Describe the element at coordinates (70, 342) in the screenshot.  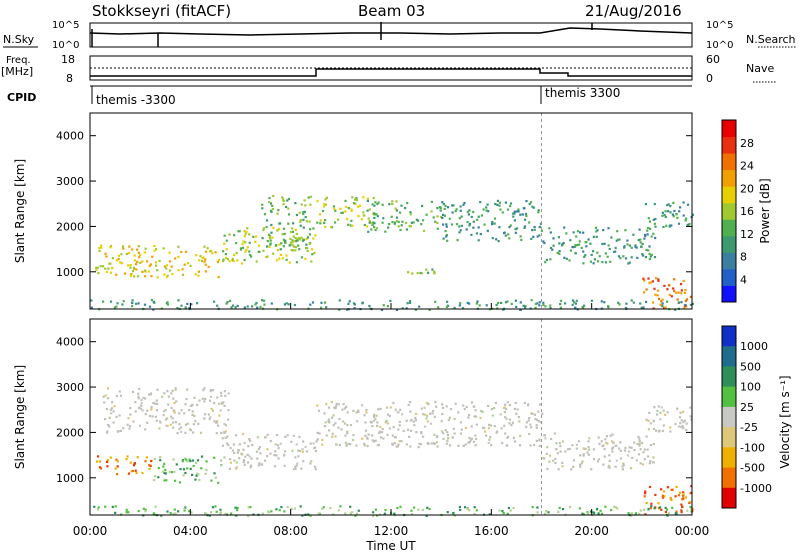
I see `y-tick-label: 4000` at that location.